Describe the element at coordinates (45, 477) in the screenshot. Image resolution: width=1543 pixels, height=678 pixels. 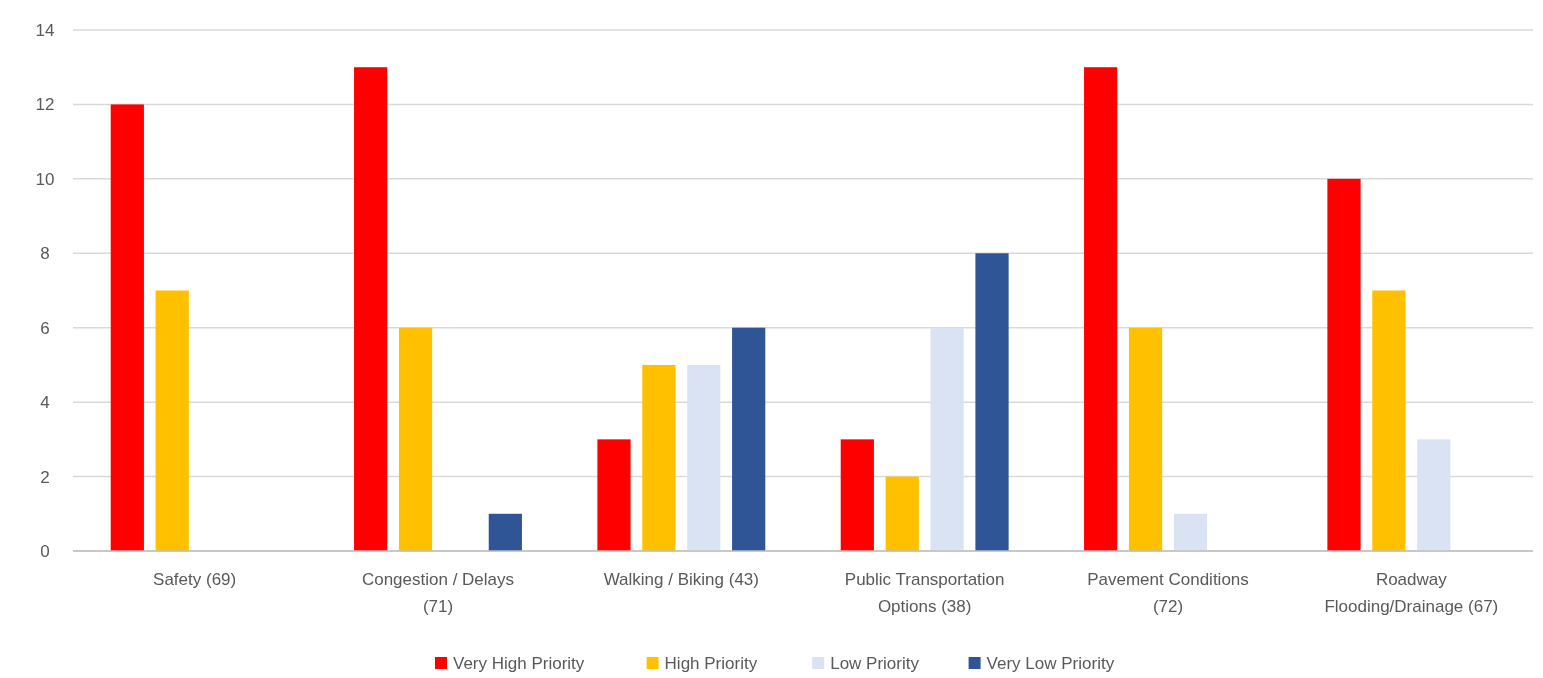
I see `y-tick-label: 2` at that location.